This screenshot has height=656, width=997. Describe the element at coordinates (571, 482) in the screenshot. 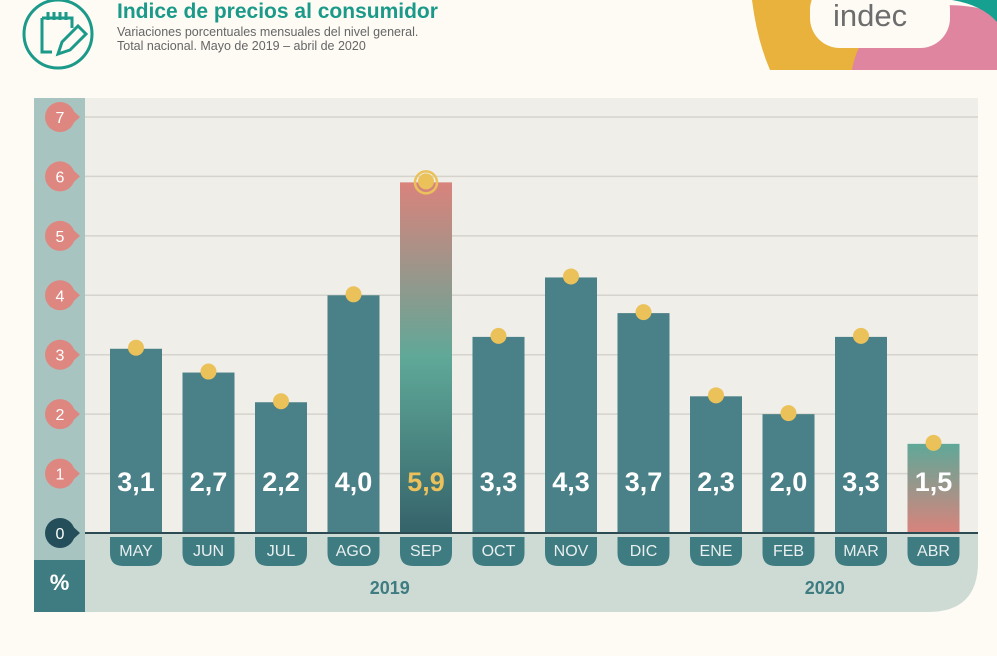

I see `data-label: 4,3` at that location.